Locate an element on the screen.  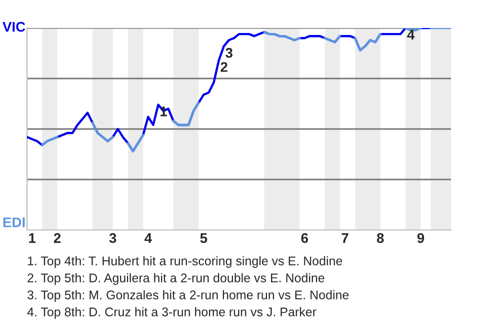
text: 4. Top 8th: D. Cruz hit a 3-run home run vs J. Parker is located at coordinates (171, 313).